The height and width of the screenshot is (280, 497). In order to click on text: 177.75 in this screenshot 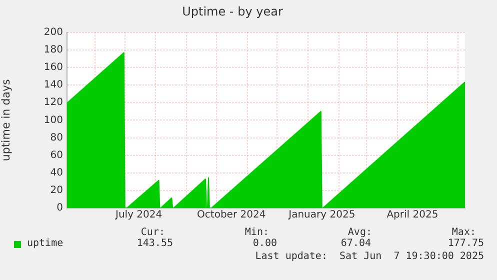, I will do `click(466, 244)`.